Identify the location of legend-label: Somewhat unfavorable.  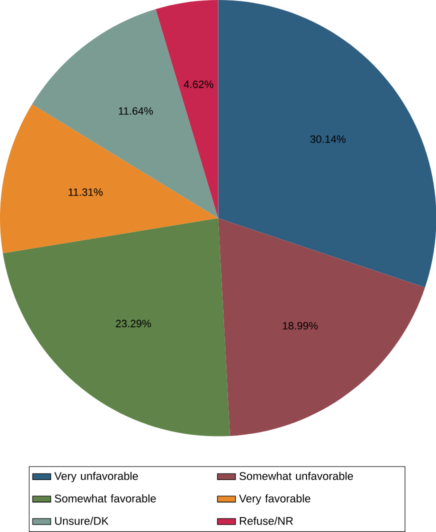
(296, 476).